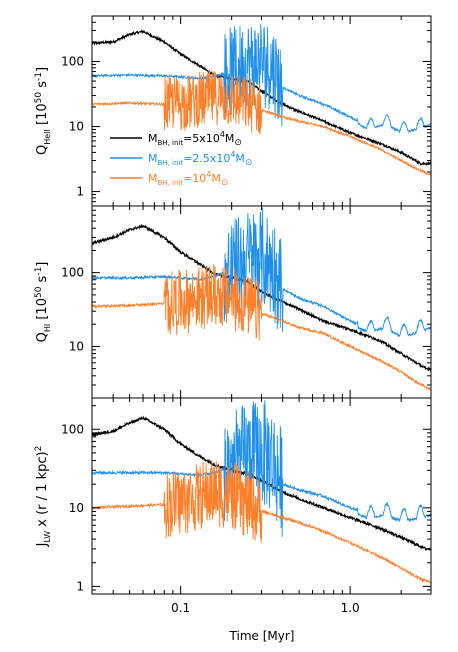  I want to click on x-tick-label: 0.1, so click(180, 608).